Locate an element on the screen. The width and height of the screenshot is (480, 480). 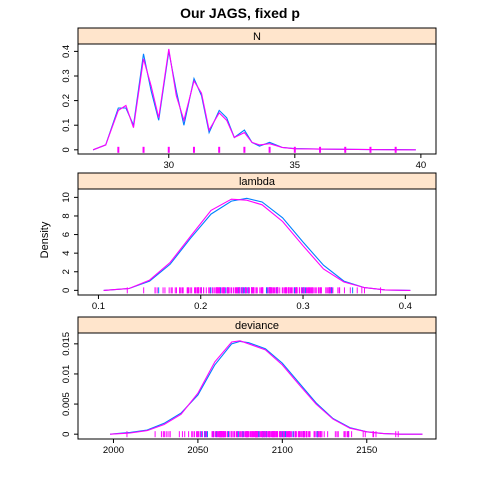
x-tick-label: 0.4 is located at coordinates (405, 306).